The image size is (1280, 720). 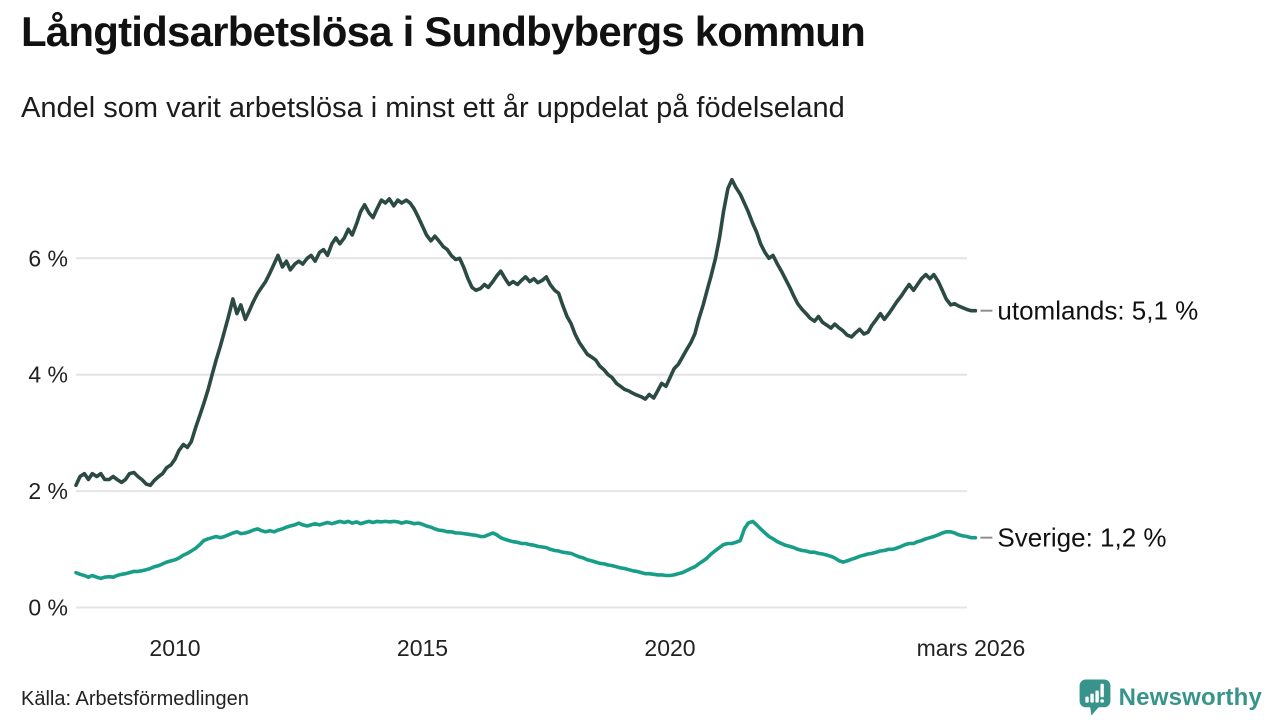 I want to click on series-end-label-sverige: Sverige: 1,2 %, so click(x=1081, y=538).